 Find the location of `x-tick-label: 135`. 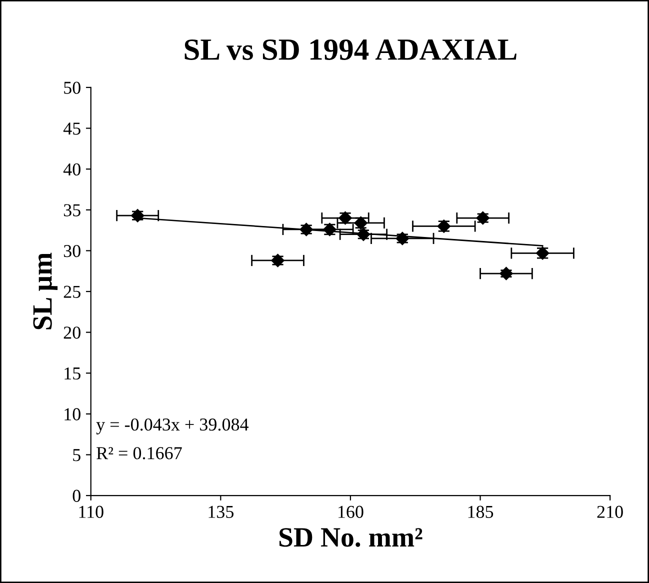

x-tick-label: 135 is located at coordinates (221, 512).